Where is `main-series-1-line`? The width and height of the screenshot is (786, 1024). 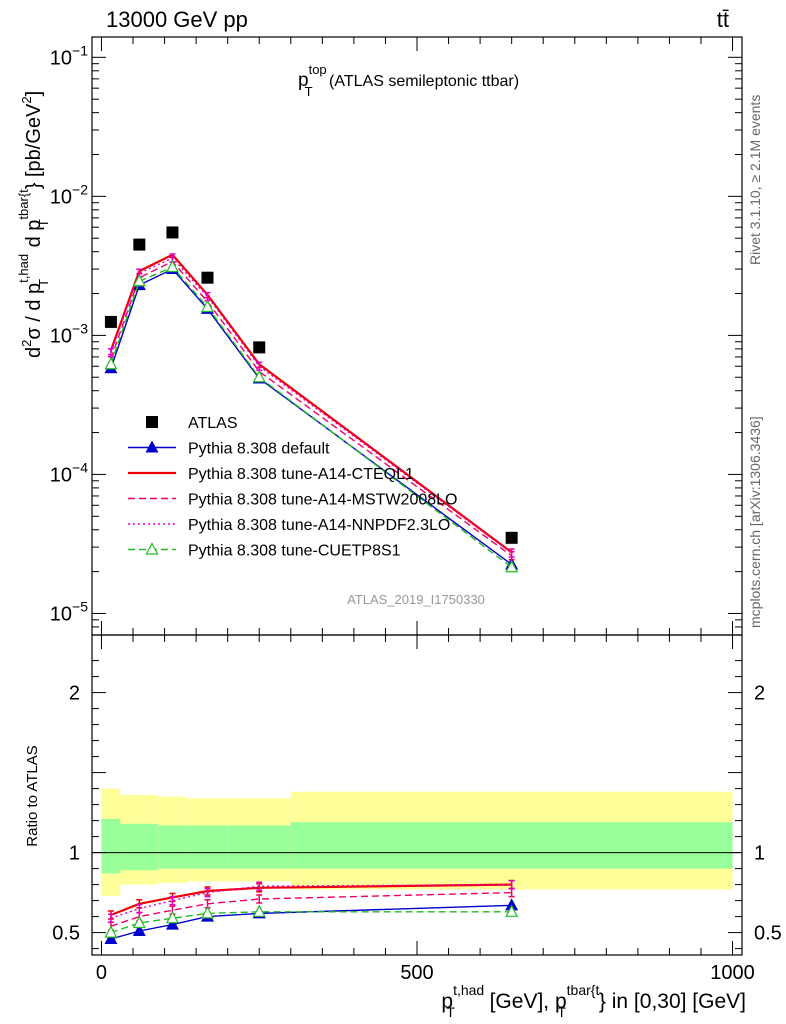
main-series-1-line is located at coordinates (311, 417).